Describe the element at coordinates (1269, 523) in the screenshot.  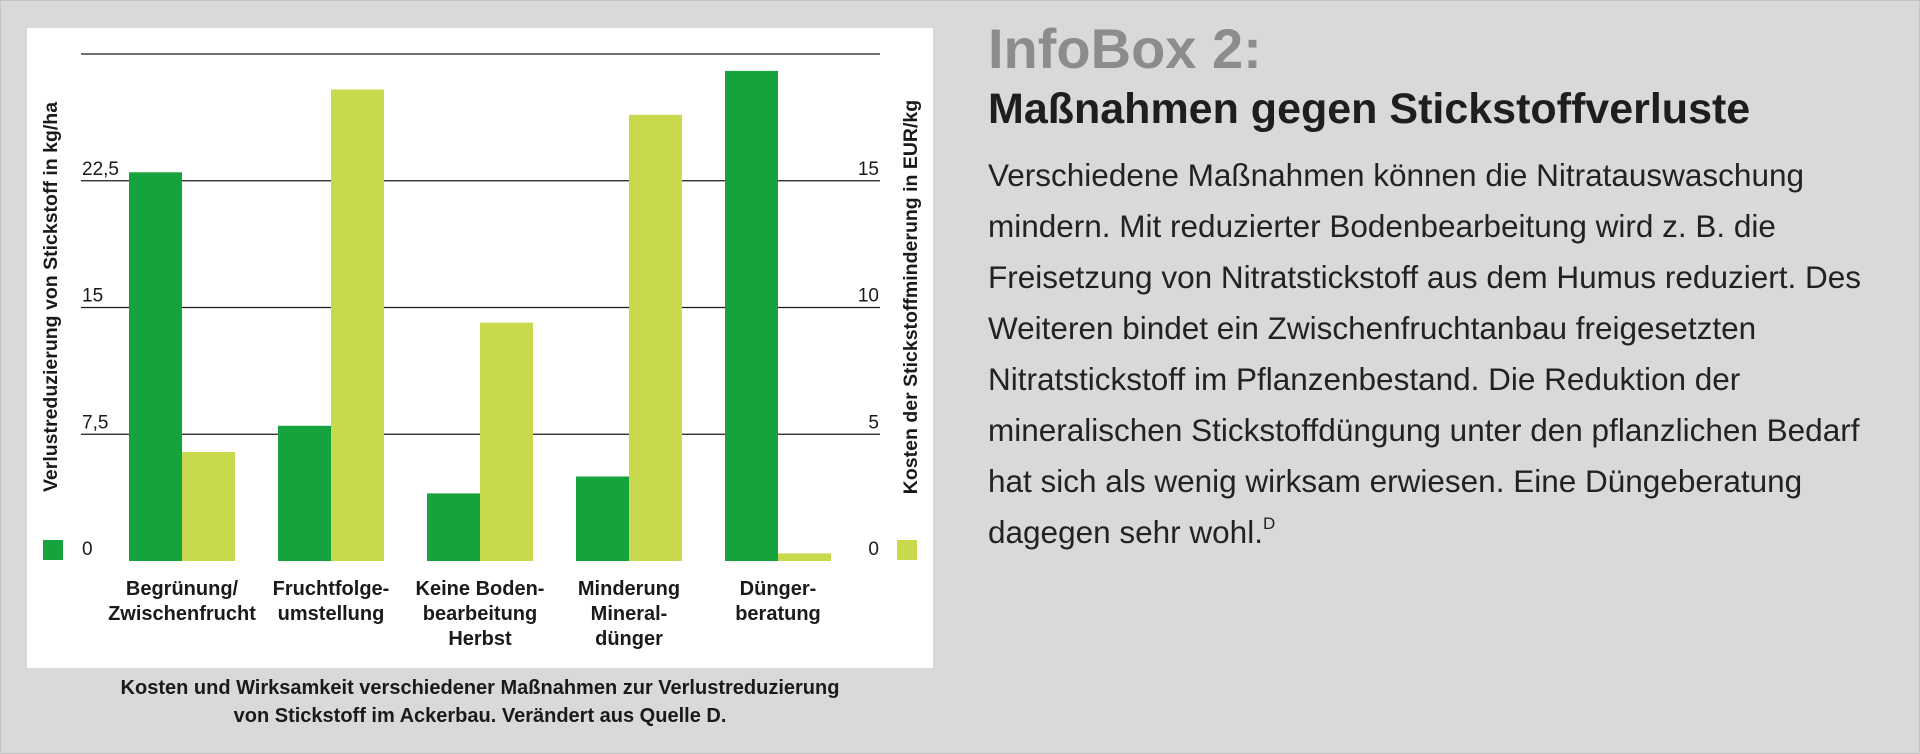
I see `footnote-marker: D` at that location.